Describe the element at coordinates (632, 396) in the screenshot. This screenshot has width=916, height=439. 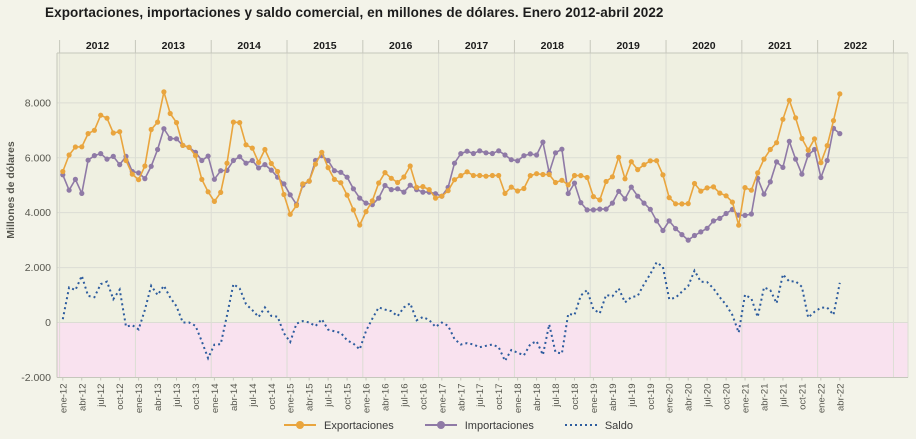
I see `x-tick-label: jul-19` at that location.